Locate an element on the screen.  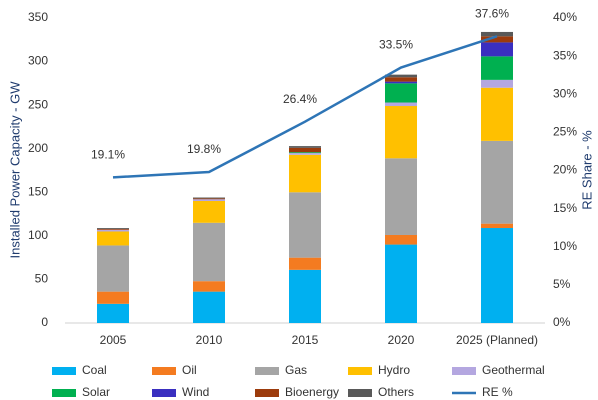
y-tick-label: 100 is located at coordinates (38, 235).